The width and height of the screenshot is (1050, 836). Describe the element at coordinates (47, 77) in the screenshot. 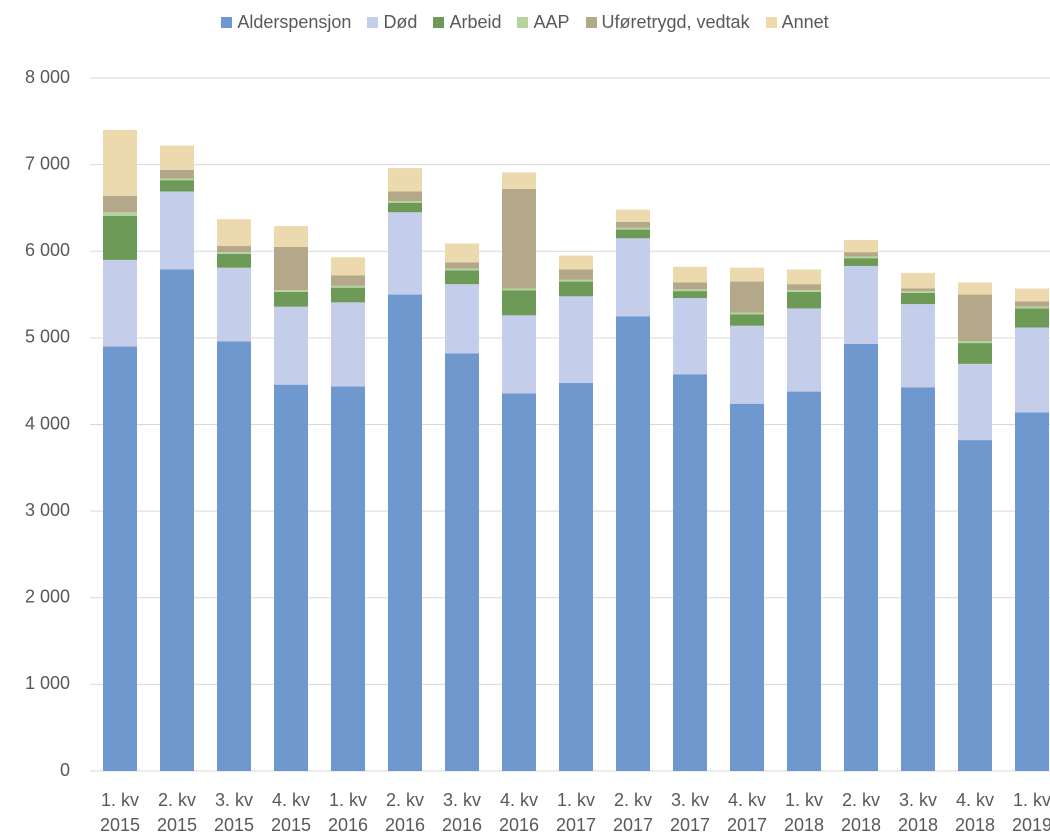

I see `y-tick-label: 8 000` at that location.